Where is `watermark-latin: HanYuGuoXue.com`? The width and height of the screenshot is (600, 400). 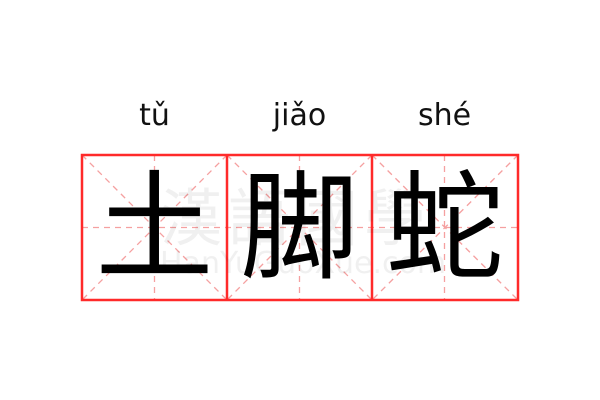 watermark-latin: HanYuGuoXue.com is located at coordinates (303, 263).